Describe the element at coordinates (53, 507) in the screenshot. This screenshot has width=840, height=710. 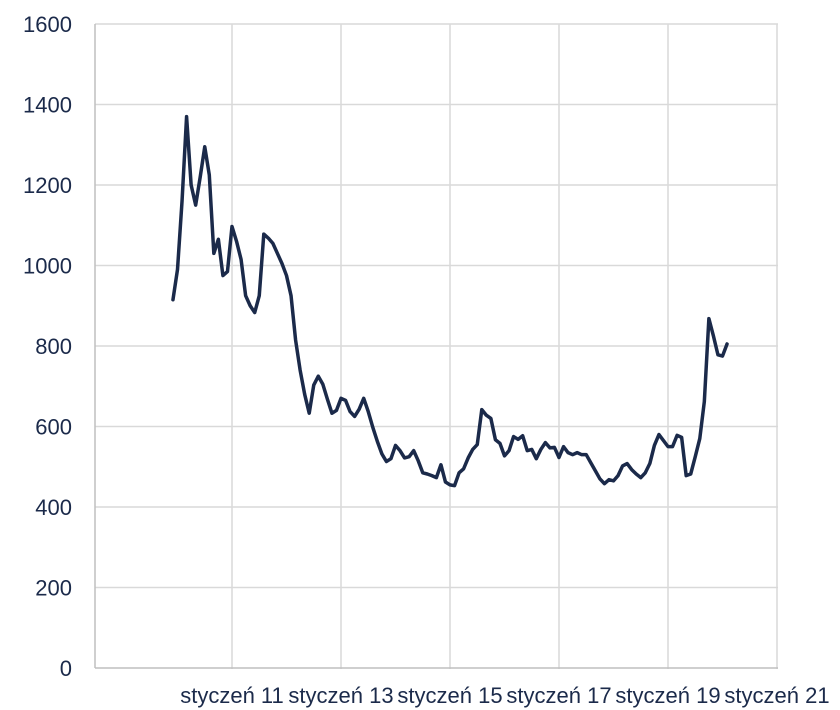
I see `y-tick-label: 400` at that location.